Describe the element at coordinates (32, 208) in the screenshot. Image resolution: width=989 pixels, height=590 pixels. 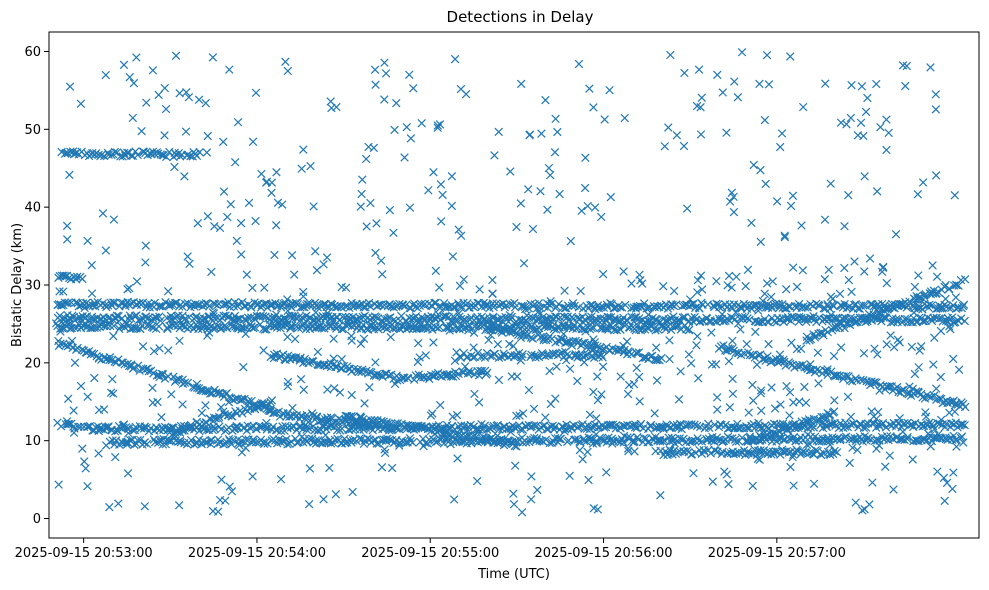
I see `y-tick-label: 40` at that location.